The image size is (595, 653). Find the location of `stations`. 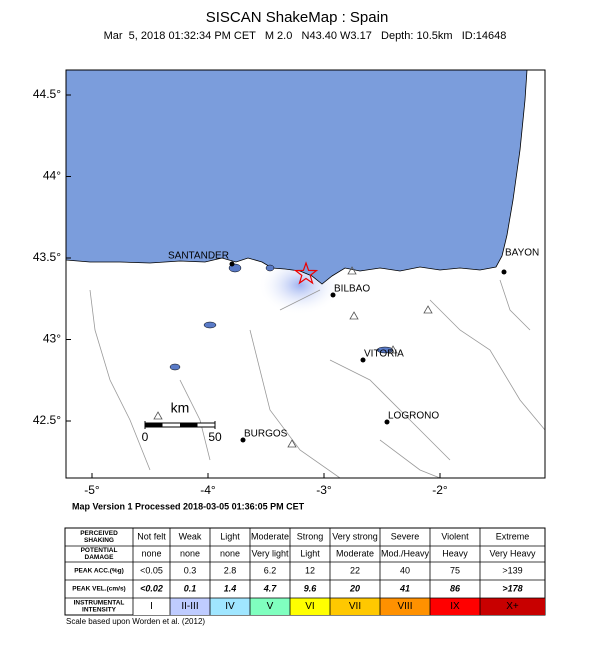

stations is located at coordinates (293, 357).